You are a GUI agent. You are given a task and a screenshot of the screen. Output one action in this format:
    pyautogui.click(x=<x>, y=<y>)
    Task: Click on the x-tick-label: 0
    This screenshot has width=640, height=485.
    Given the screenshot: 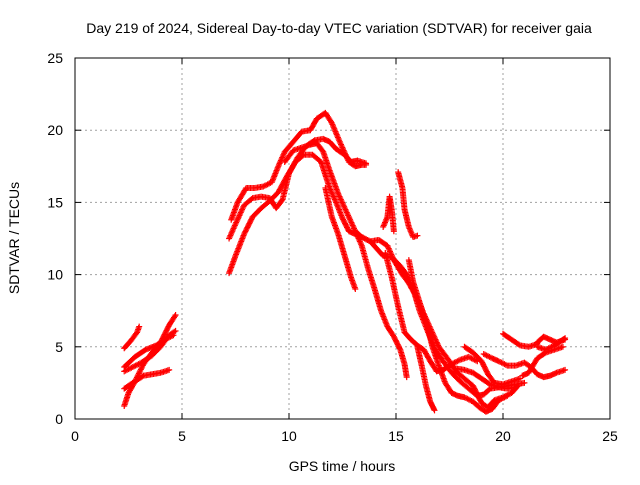 What is the action you would take?
    pyautogui.click(x=75, y=436)
    